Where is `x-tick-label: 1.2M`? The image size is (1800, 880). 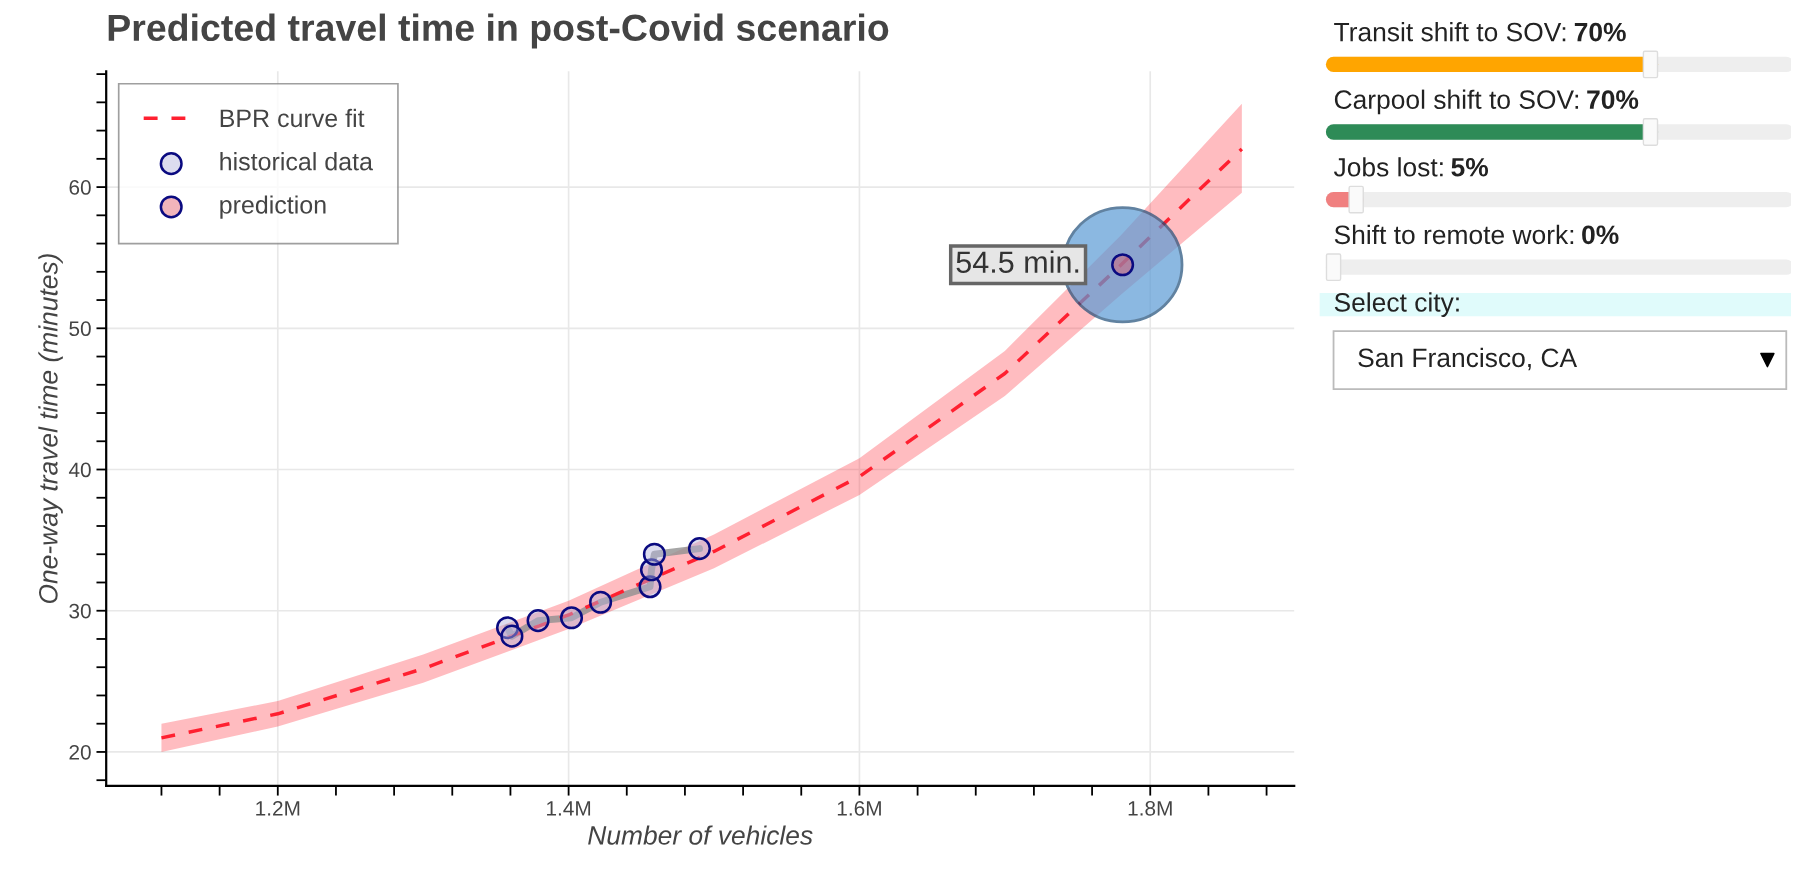 x-tick-label: 1.2M is located at coordinates (278, 808).